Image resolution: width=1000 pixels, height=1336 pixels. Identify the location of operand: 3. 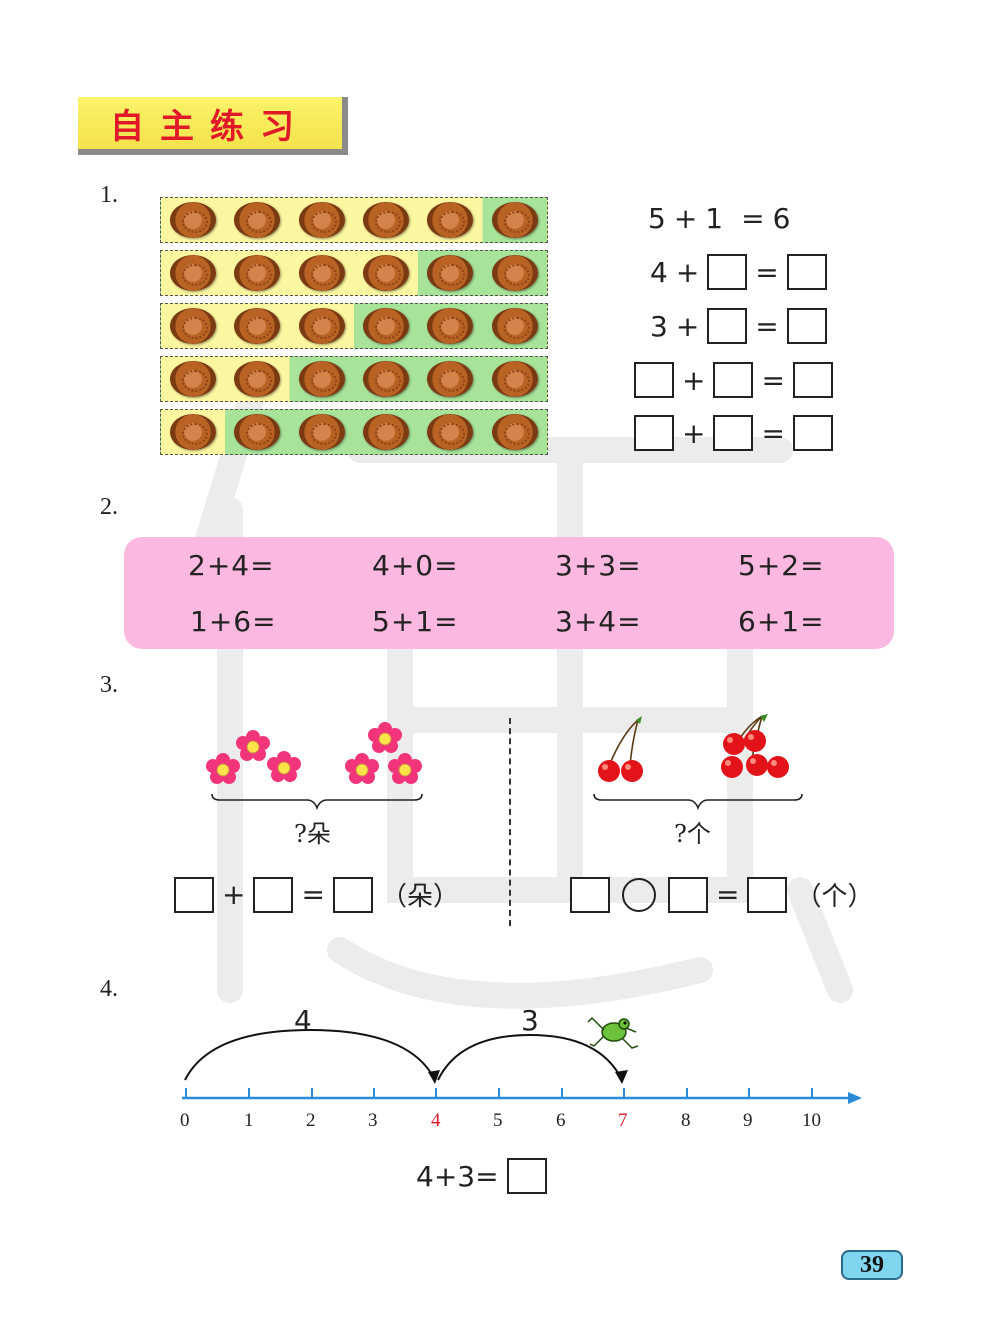
(659, 326).